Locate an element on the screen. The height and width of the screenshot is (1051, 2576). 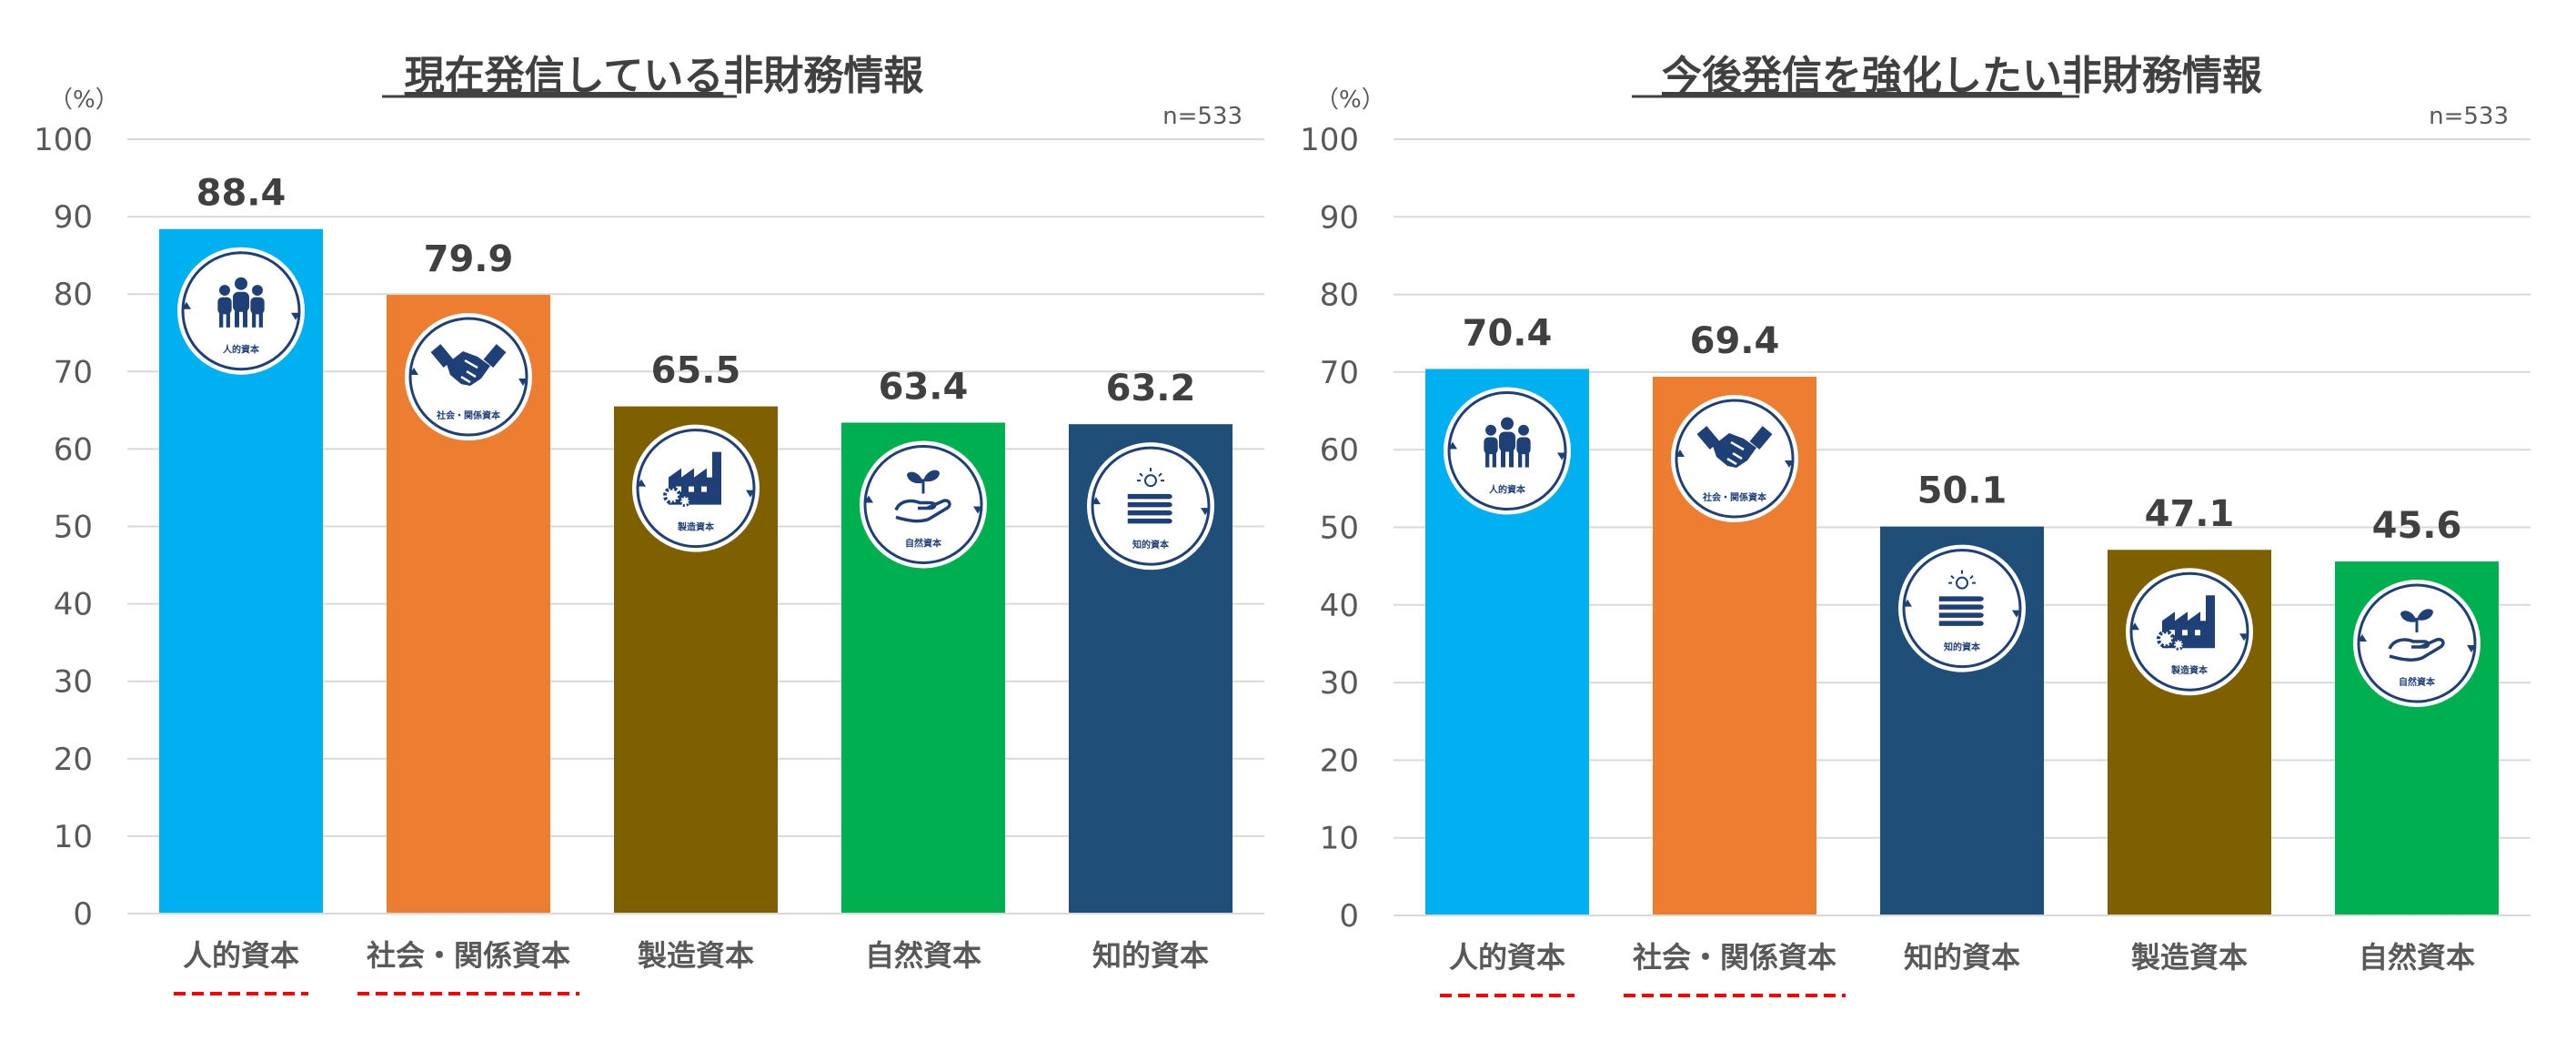
lightbulb-icon is located at coordinates (1962, 583).